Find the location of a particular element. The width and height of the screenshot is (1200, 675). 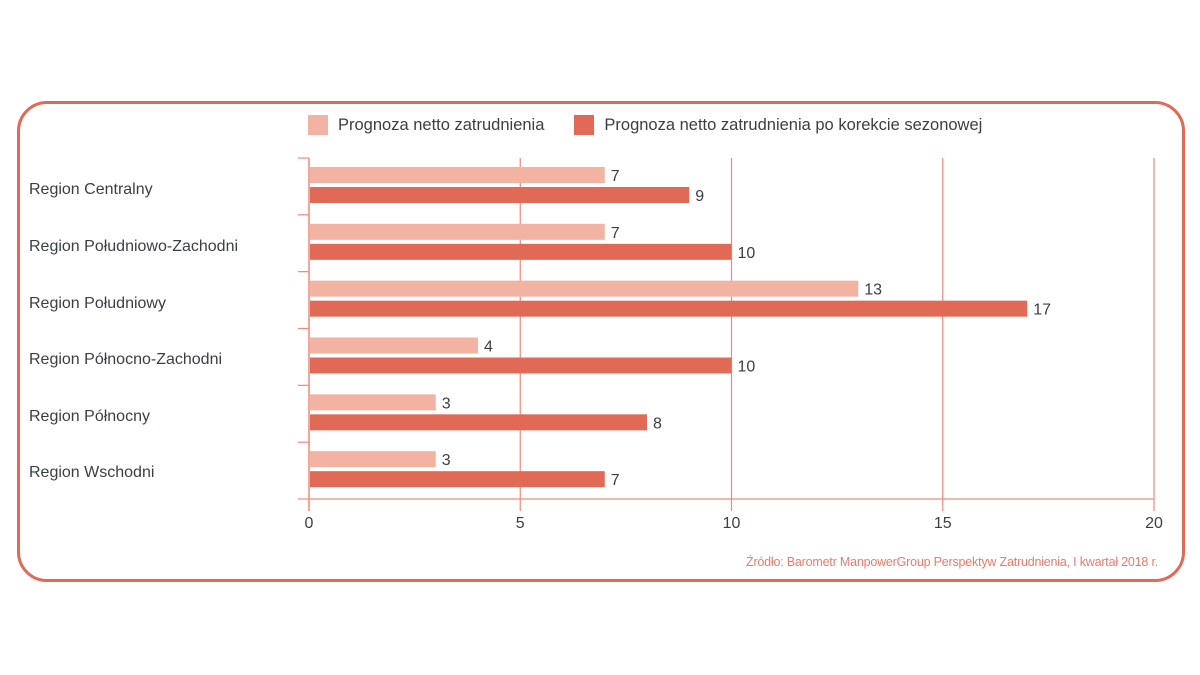

data-label: 4 is located at coordinates (488, 347).